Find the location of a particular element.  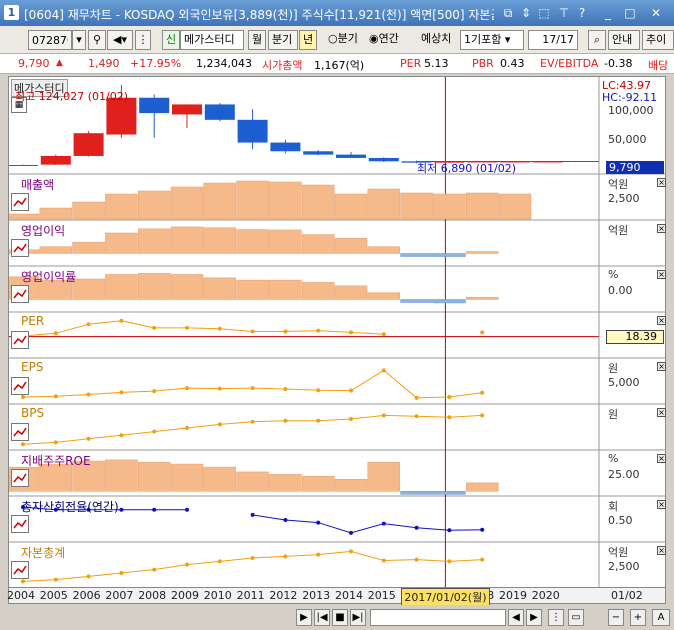

magnify-icon: ⌕ is located at coordinates (597, 40).